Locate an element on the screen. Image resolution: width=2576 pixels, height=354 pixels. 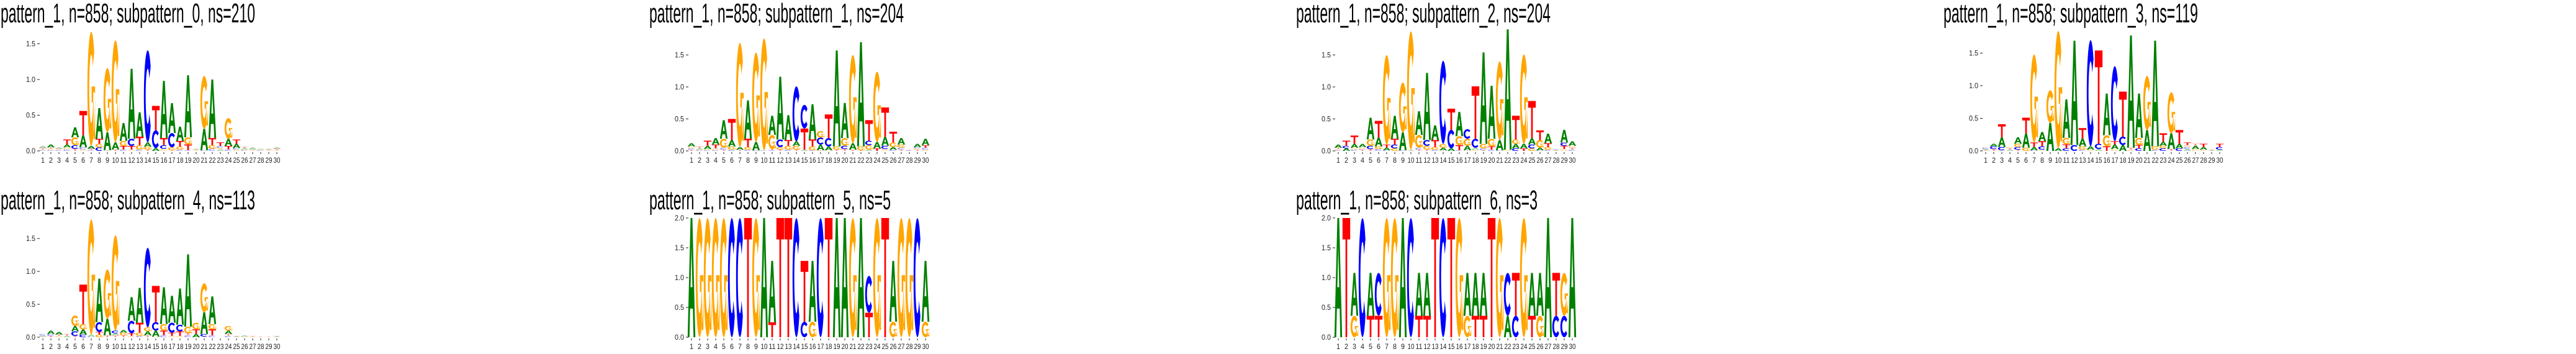
x-tick-label: 7 is located at coordinates (2034, 160).